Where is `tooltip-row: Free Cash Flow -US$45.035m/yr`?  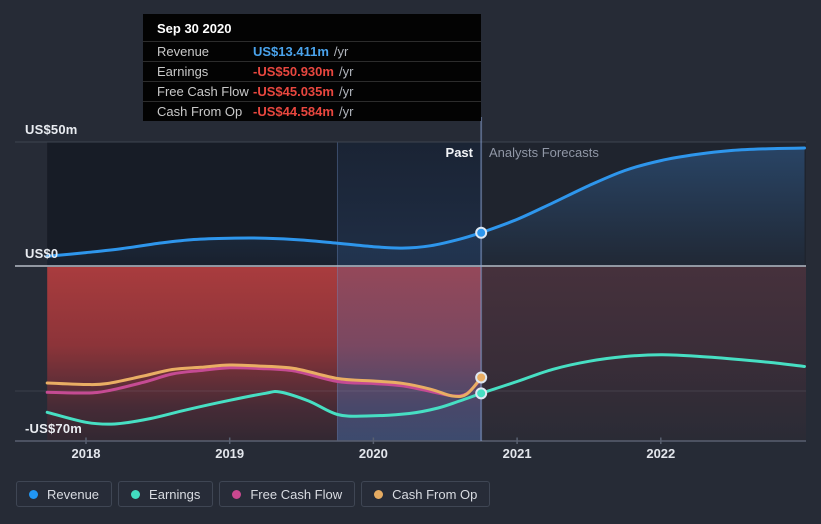
tooltip-row: Free Cash Flow -US$45.035m/yr is located at coordinates (312, 91).